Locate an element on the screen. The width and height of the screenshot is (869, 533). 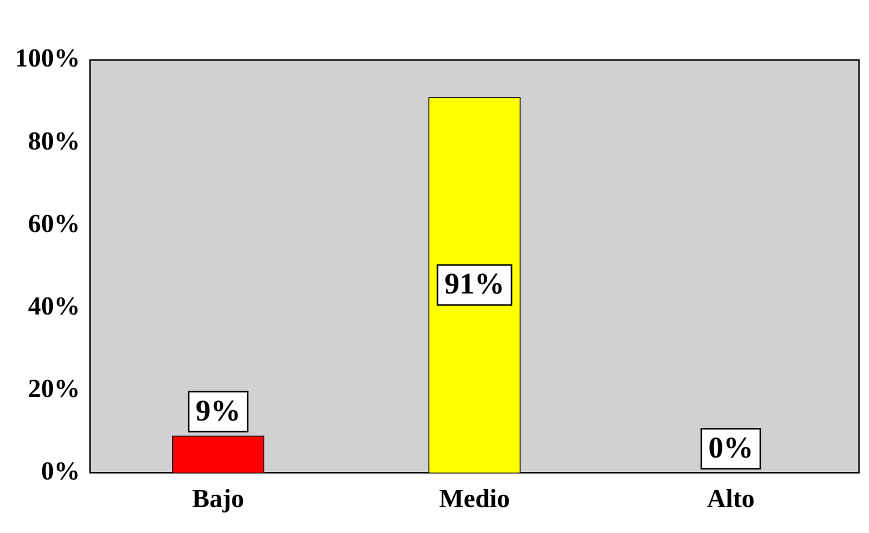
data-label: 91% is located at coordinates (474, 284).